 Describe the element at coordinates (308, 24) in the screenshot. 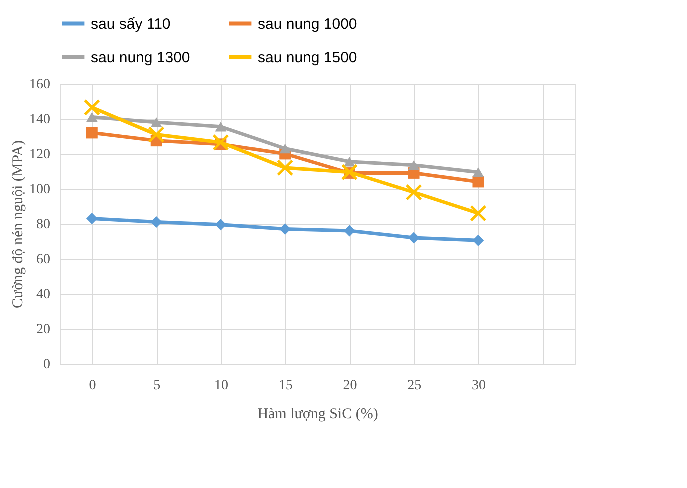

I see `legend-label: sau nung 1000` at that location.